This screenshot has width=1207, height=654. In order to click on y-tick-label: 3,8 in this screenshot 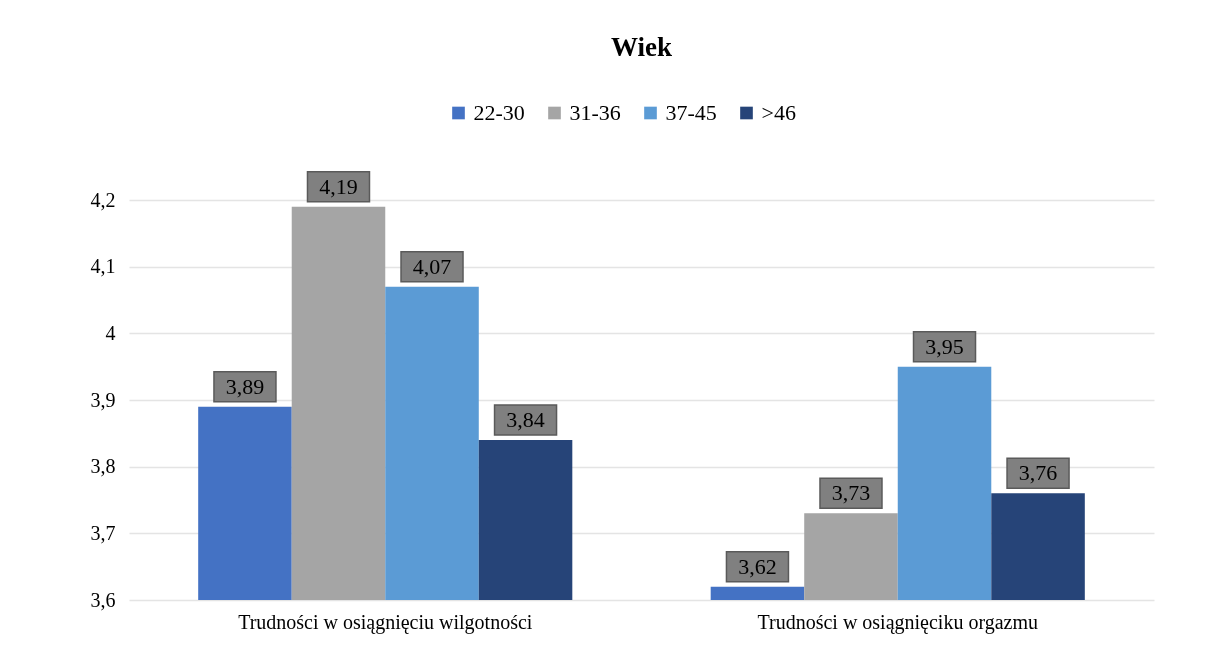, I will do `click(103, 466)`.